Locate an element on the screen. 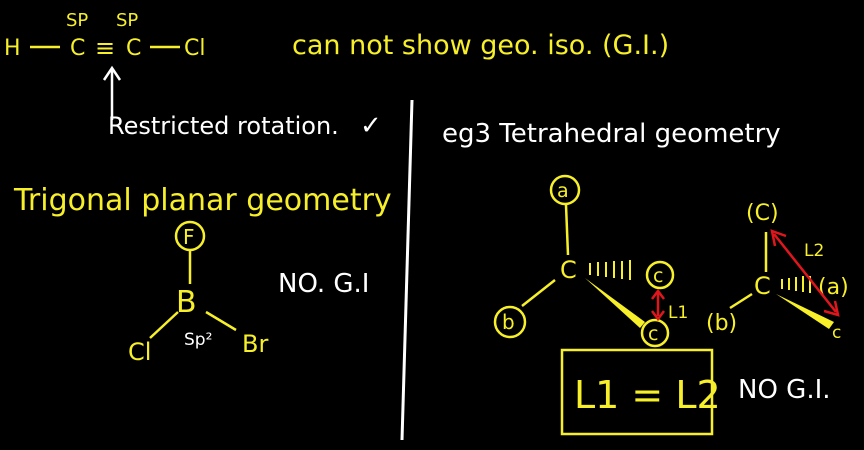 The width and height of the screenshot is (864, 450). trigonal-result: NO. G.I is located at coordinates (323, 284).